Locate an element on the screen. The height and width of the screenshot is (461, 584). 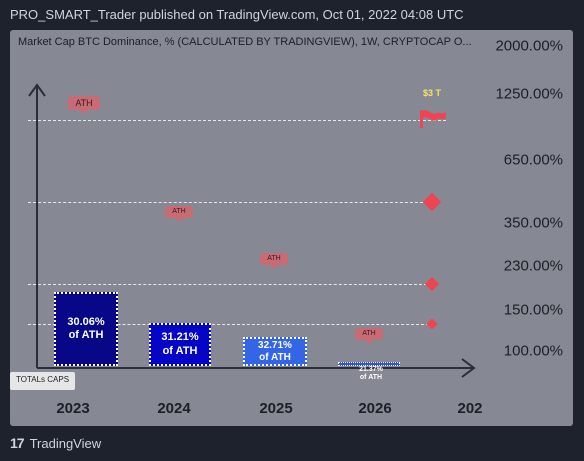
bar-2024-of-ath: of ATH is located at coordinates (180, 350).